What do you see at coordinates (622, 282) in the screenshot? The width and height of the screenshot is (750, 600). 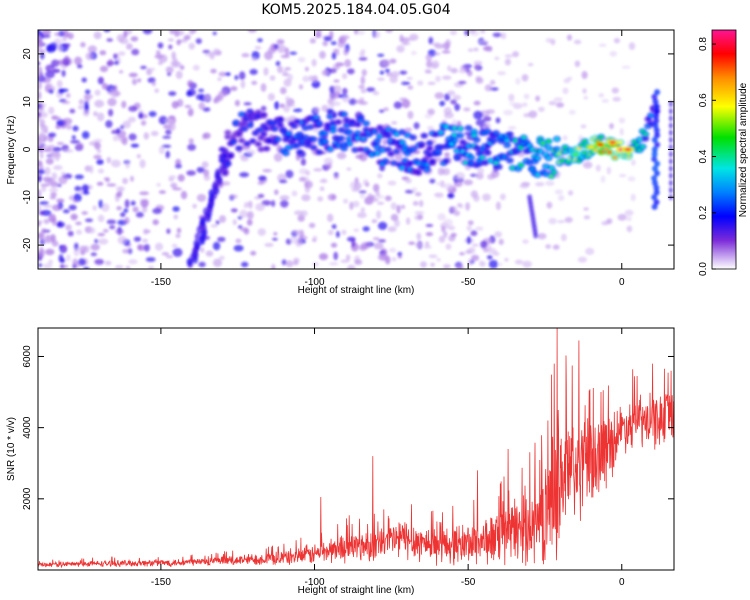 I see `spectrogram-x-tick-label: 0` at bounding box center [622, 282].